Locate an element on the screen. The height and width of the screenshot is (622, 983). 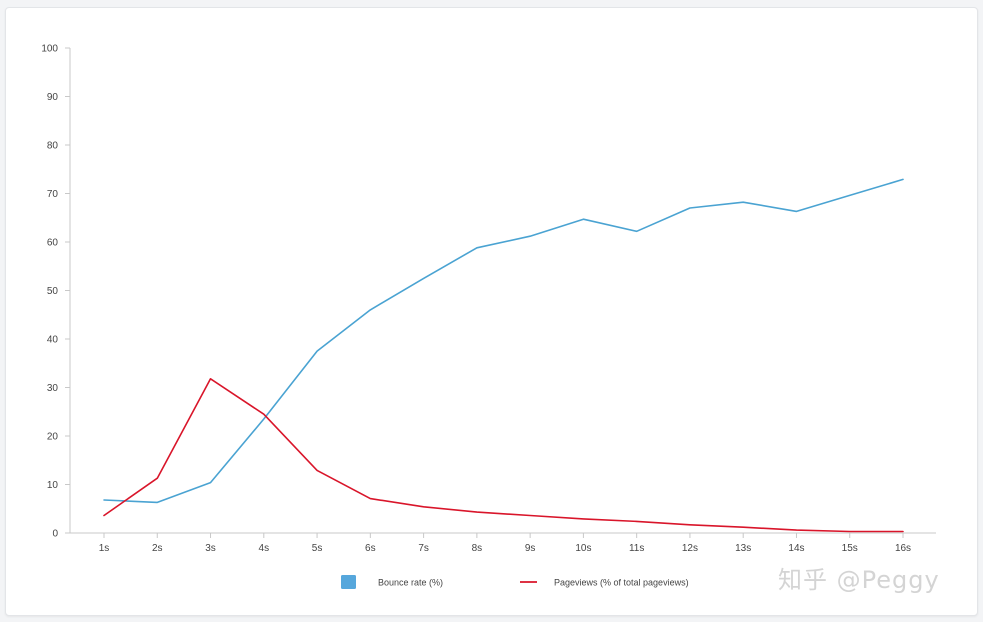
legend-label-bounce-rate: Bounce rate (%) is located at coordinates (410, 583).